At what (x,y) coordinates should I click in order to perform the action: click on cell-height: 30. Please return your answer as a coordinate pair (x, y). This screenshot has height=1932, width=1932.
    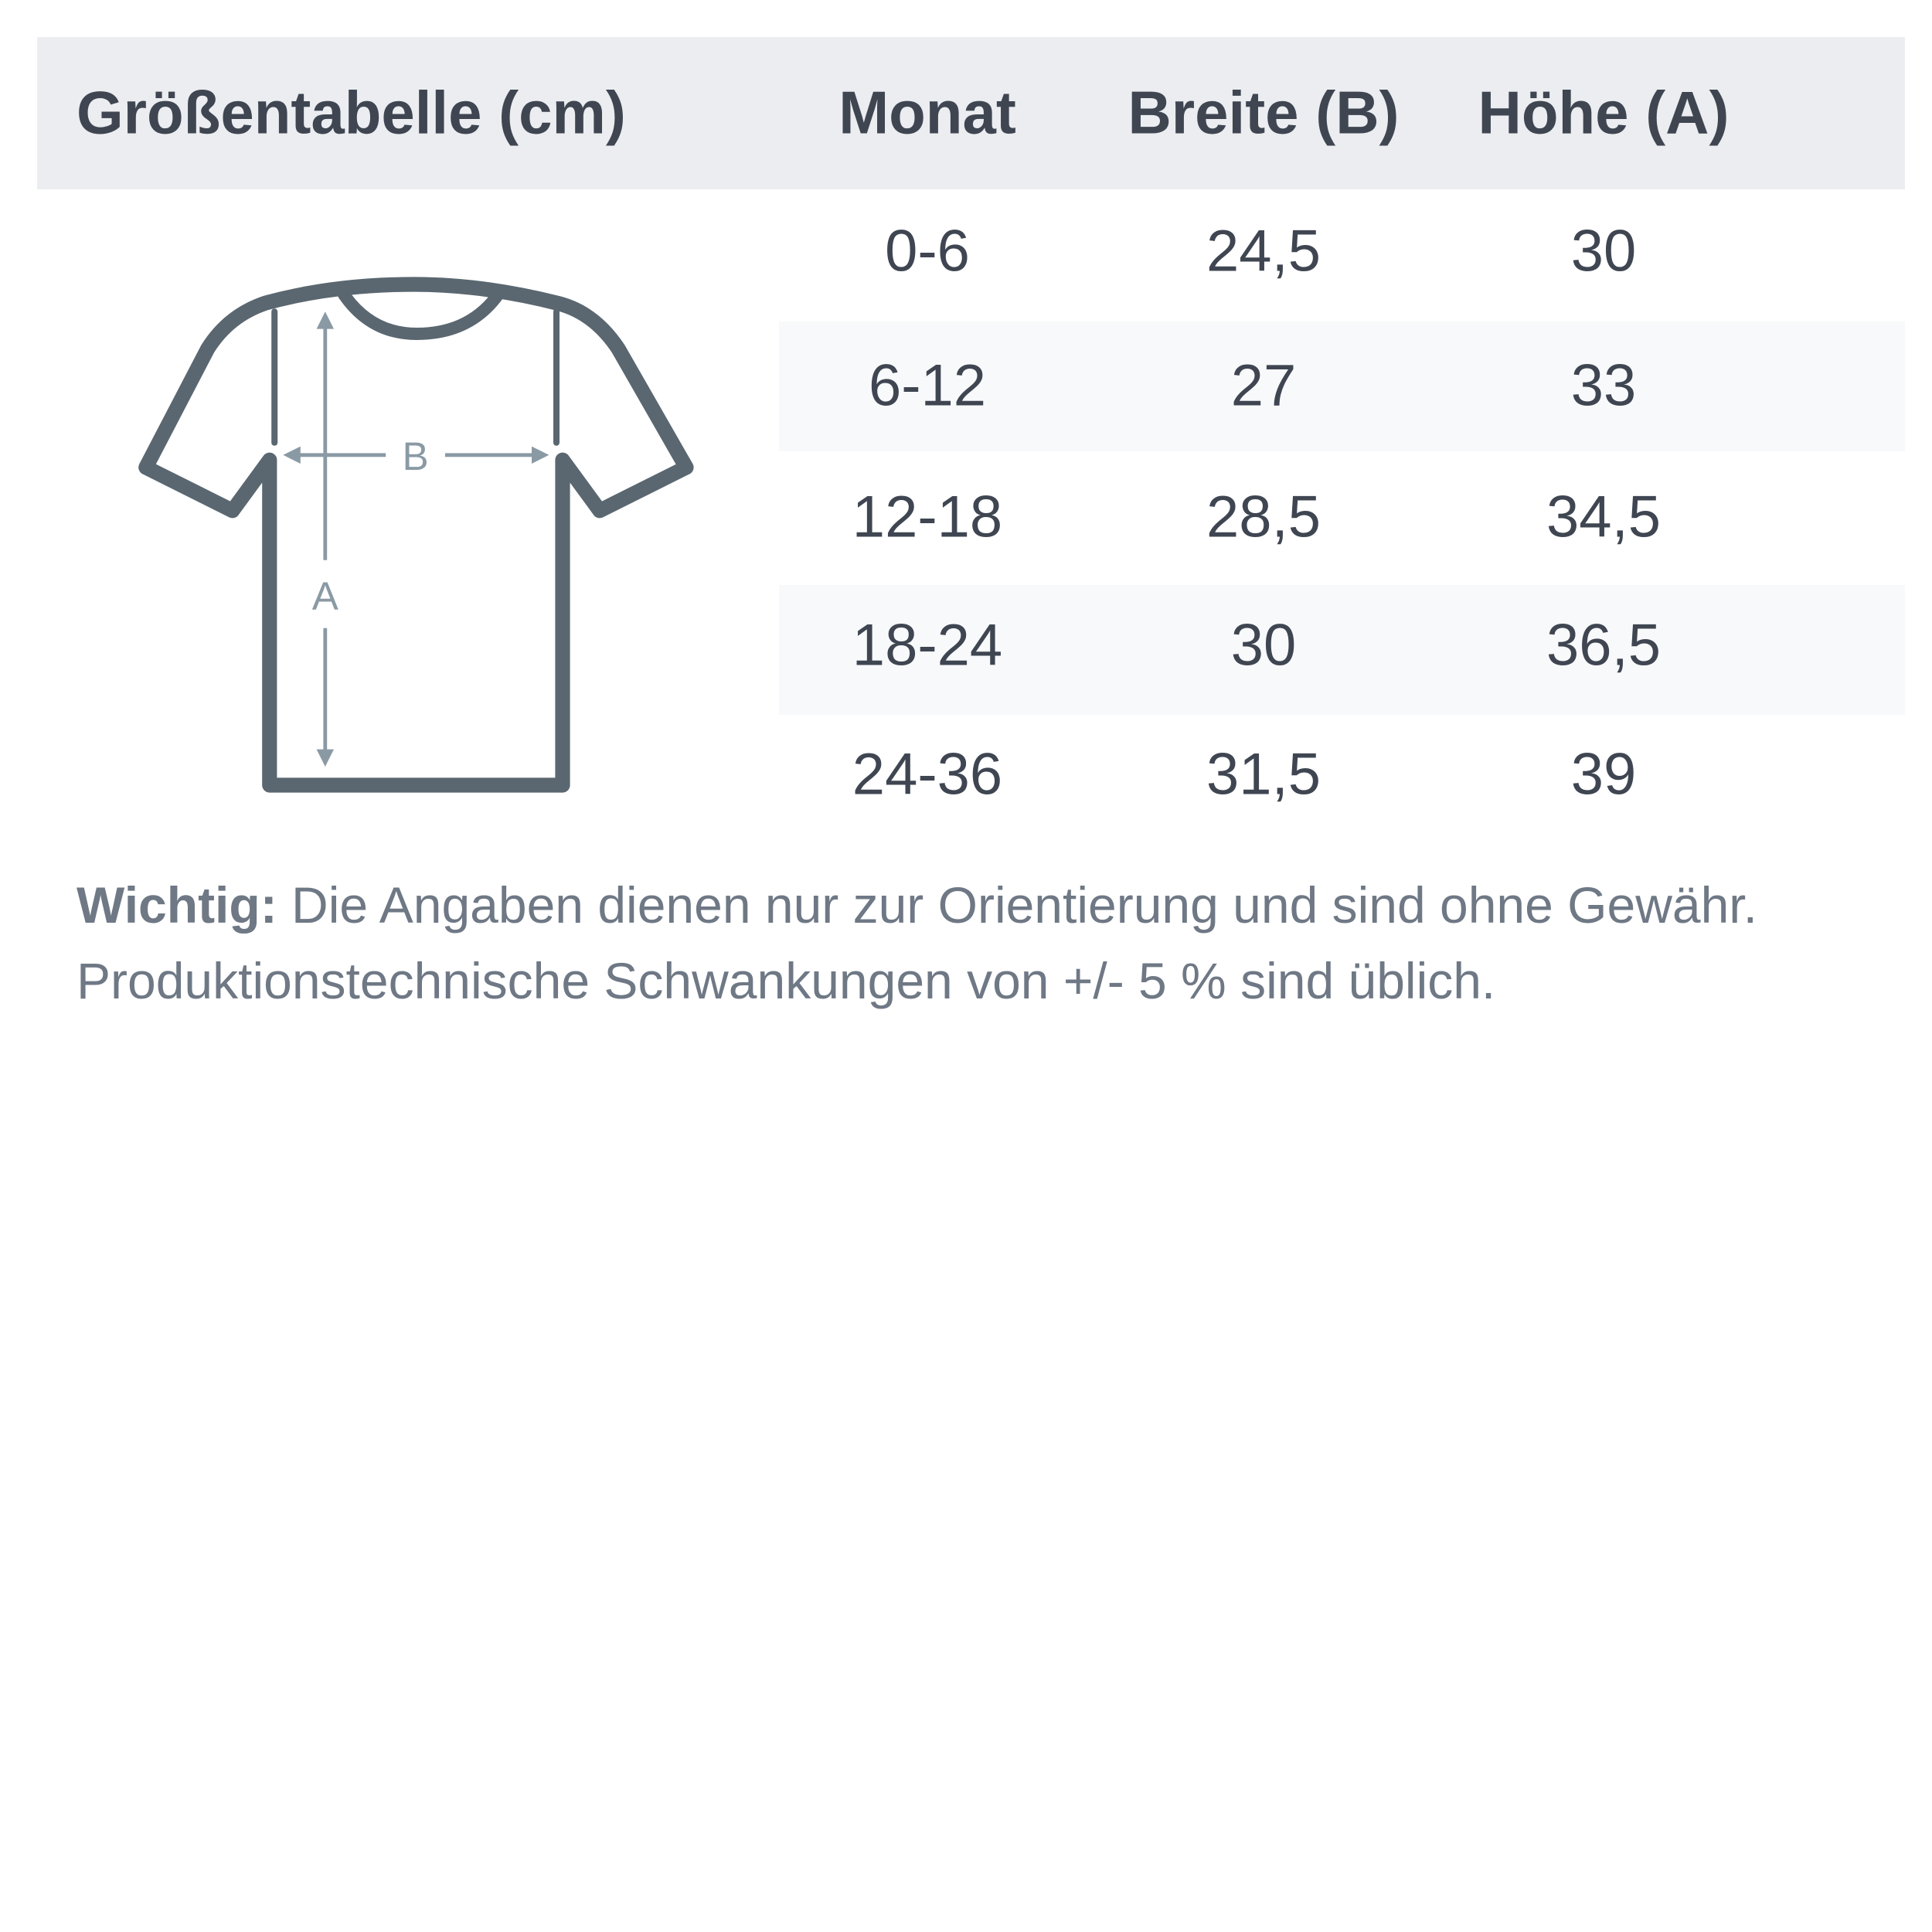
    Looking at the image, I should click on (1603, 251).